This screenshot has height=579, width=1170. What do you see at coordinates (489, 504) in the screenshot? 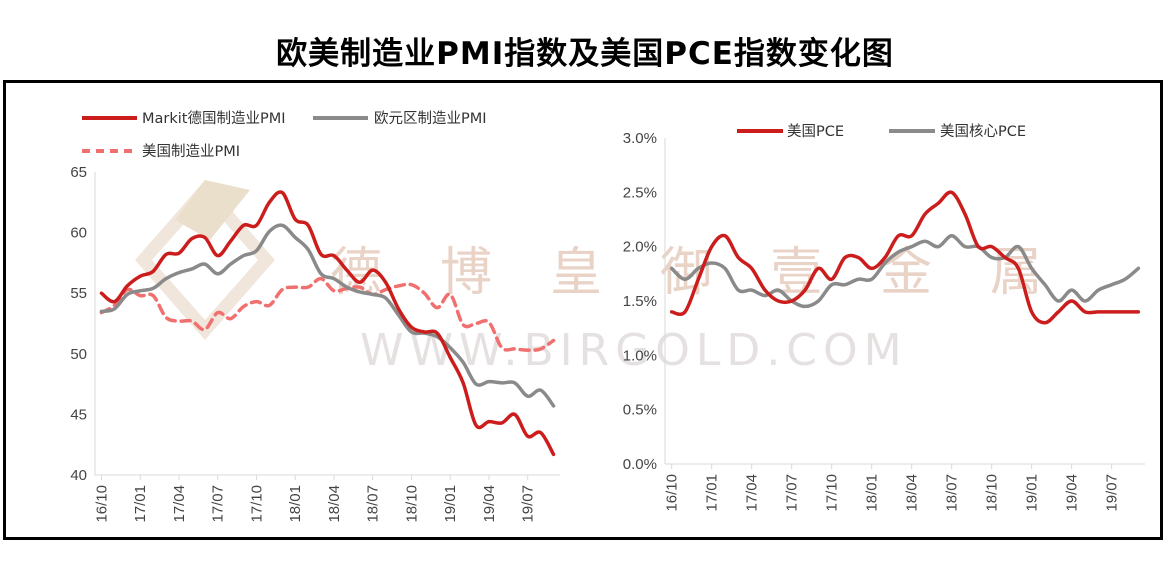
I see `pmi-x-tick-label: 19/04` at bounding box center [489, 504].